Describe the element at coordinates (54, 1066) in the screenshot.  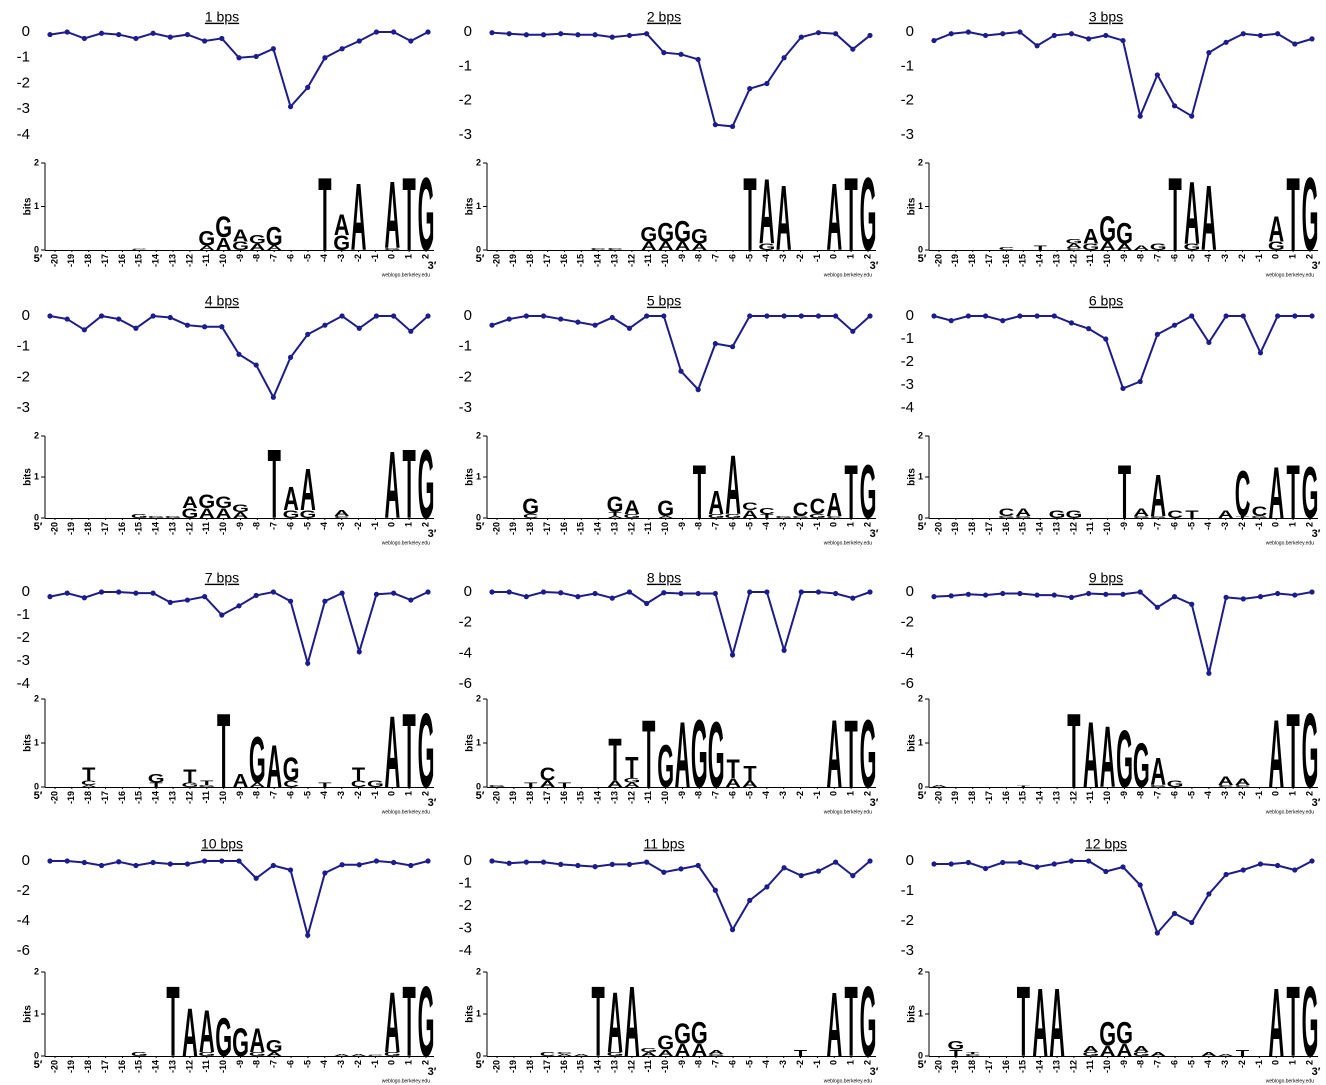
I see `x-tick-label: -20` at that location.